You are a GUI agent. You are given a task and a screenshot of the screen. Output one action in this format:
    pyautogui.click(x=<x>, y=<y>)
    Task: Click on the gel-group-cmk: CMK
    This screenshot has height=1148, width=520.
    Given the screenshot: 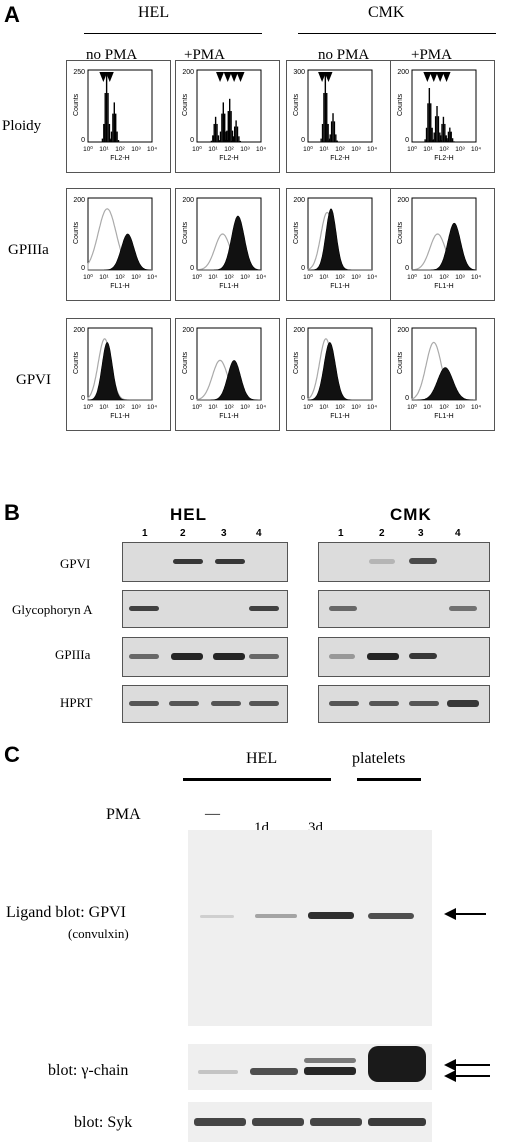 What is the action you would take?
    pyautogui.click(x=411, y=514)
    